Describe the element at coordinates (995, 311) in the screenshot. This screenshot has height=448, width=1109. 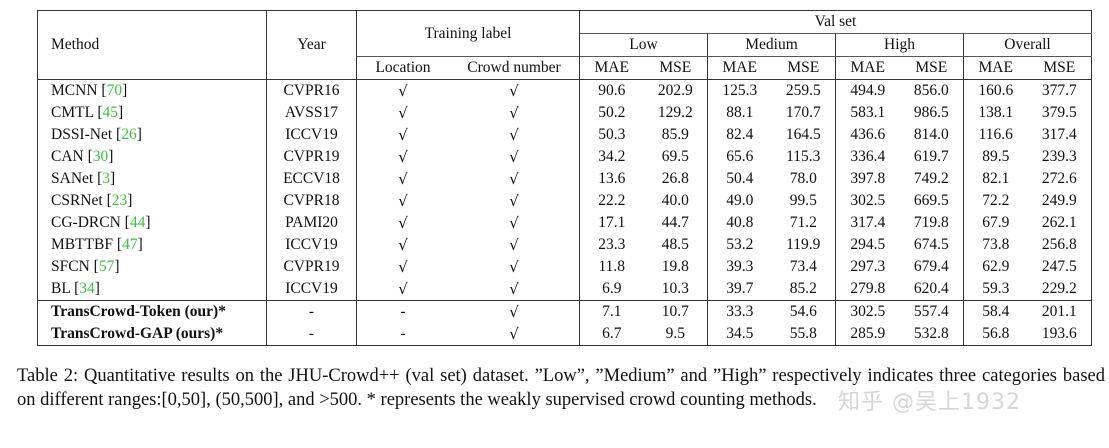
I see `cell-overall-mae: 58.4` at that location.